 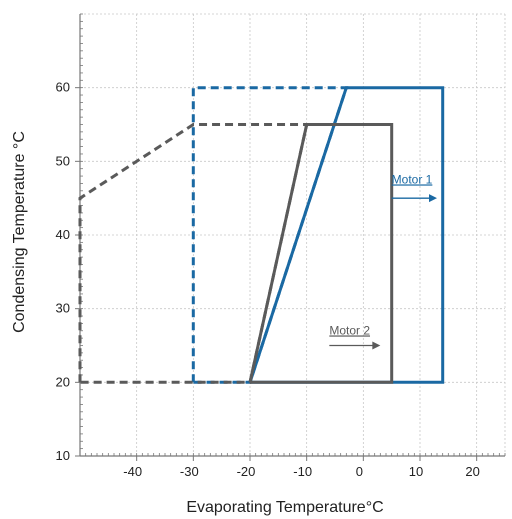 I want to click on x-tick-label: -20, so click(x=246, y=471).